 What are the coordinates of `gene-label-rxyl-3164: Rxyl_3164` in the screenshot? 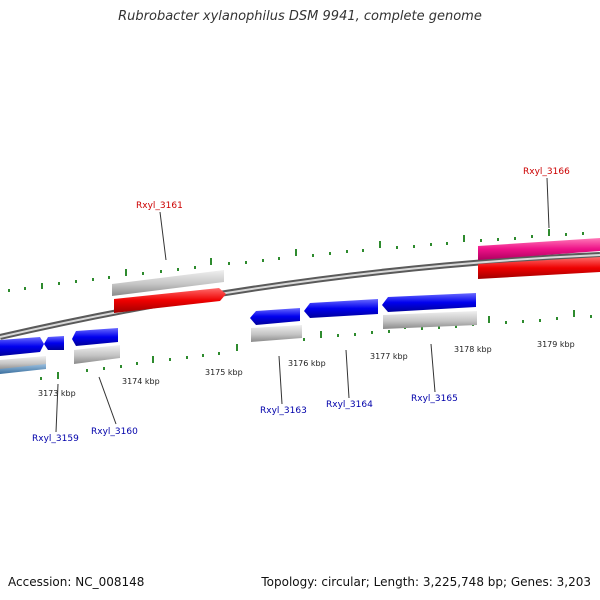 It's located at (349, 405).